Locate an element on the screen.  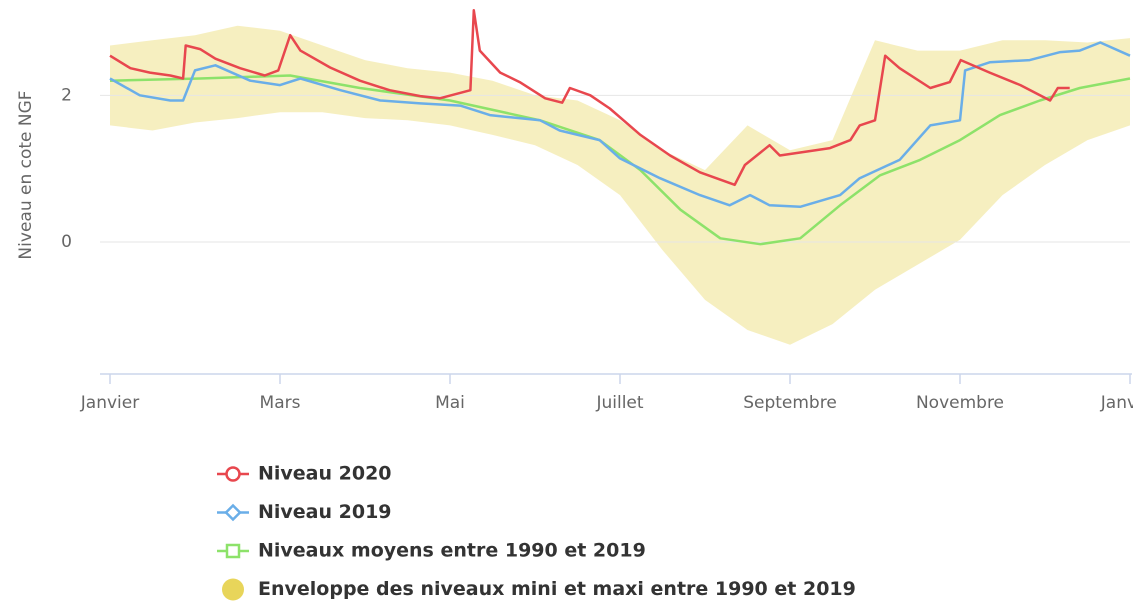
legend-item: Niveaux moyens entre 1990 et 2019 is located at coordinates (431, 551).